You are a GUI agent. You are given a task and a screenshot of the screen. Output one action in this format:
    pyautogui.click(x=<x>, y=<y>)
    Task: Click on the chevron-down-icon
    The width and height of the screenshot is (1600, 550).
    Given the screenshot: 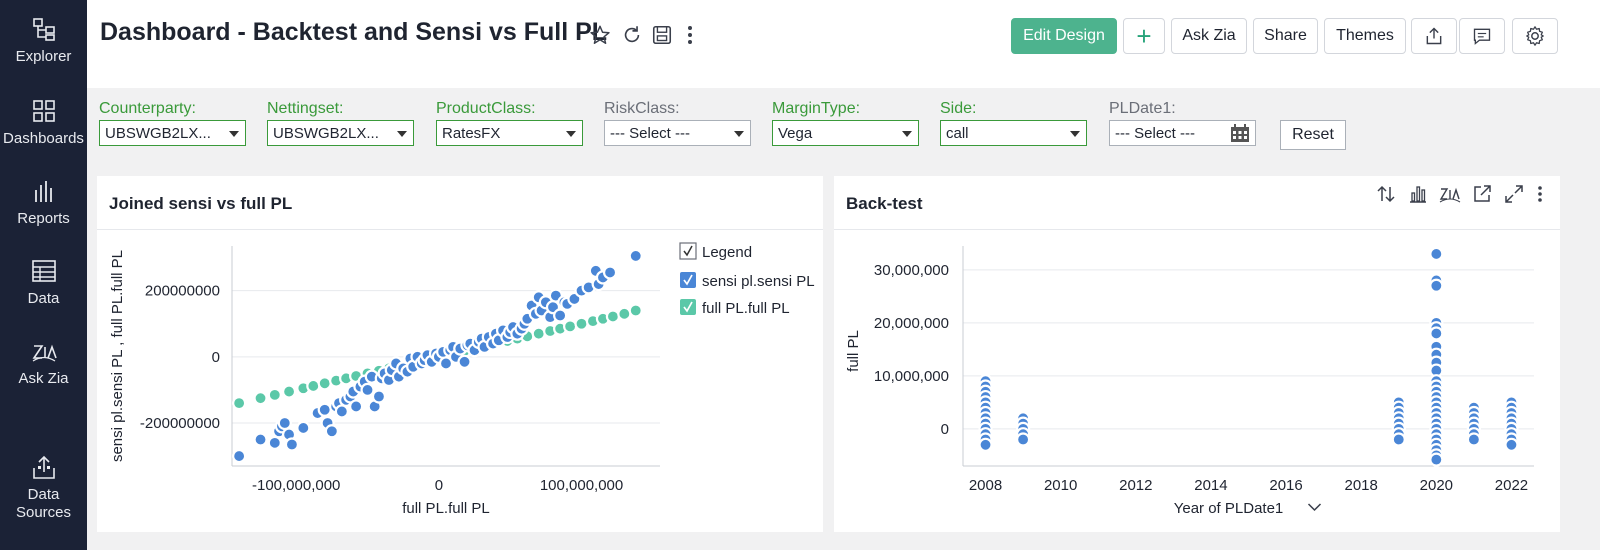 What is the action you would take?
    pyautogui.click(x=1314, y=507)
    